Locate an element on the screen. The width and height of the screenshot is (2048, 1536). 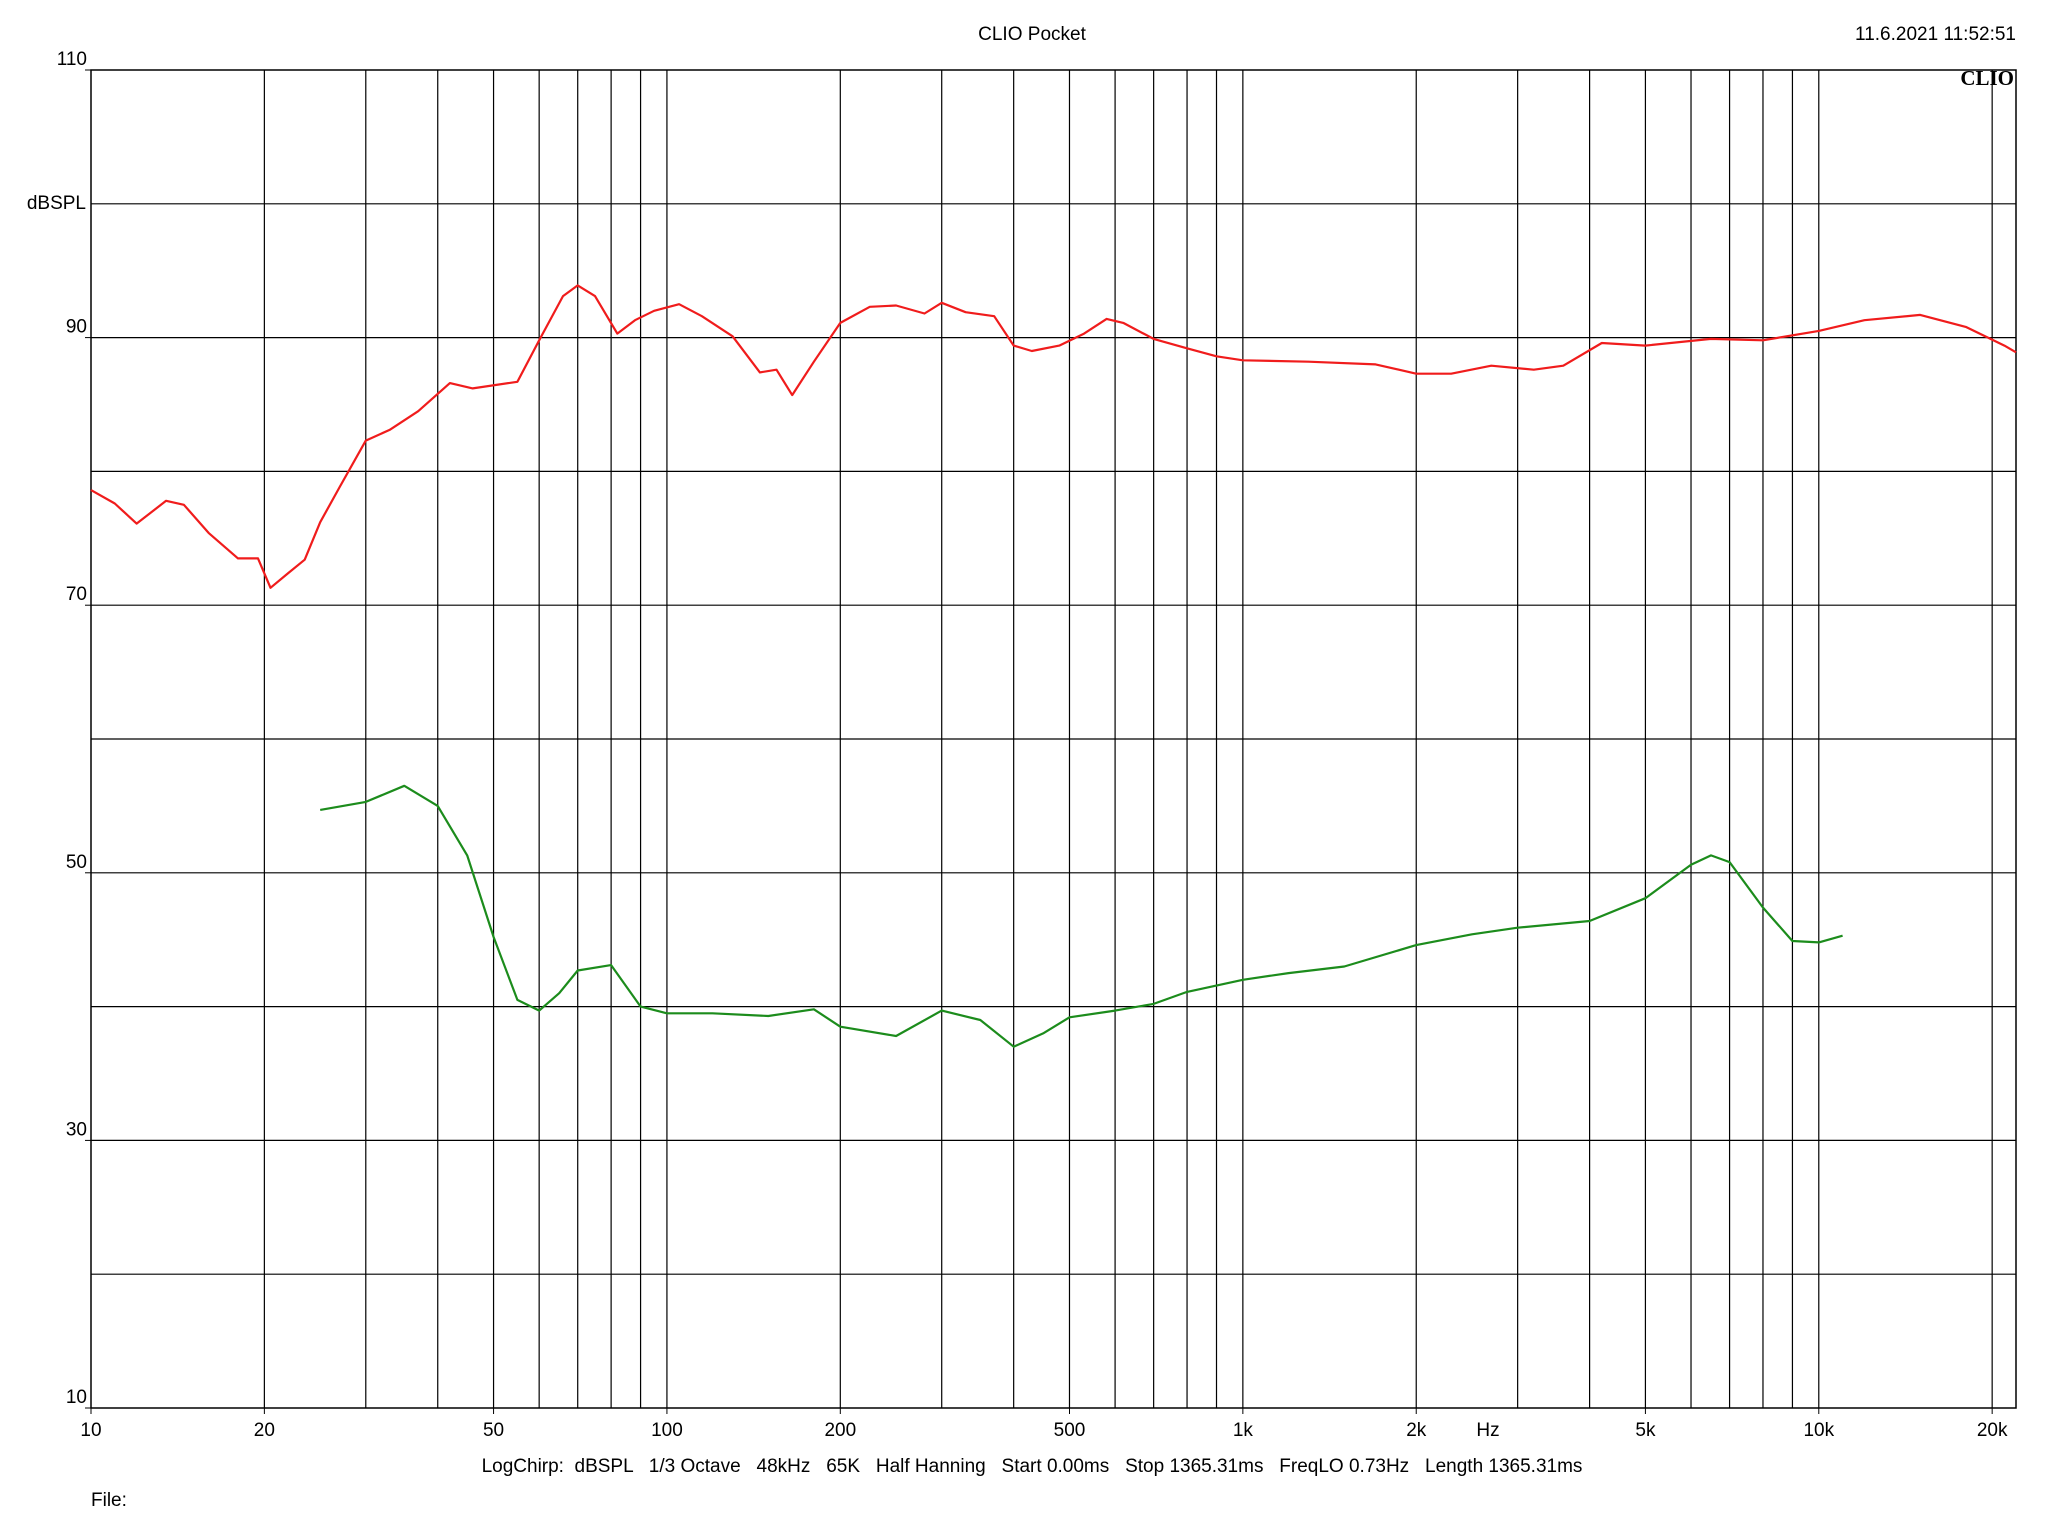
y-tick-label: 90 is located at coordinates (76, 327).